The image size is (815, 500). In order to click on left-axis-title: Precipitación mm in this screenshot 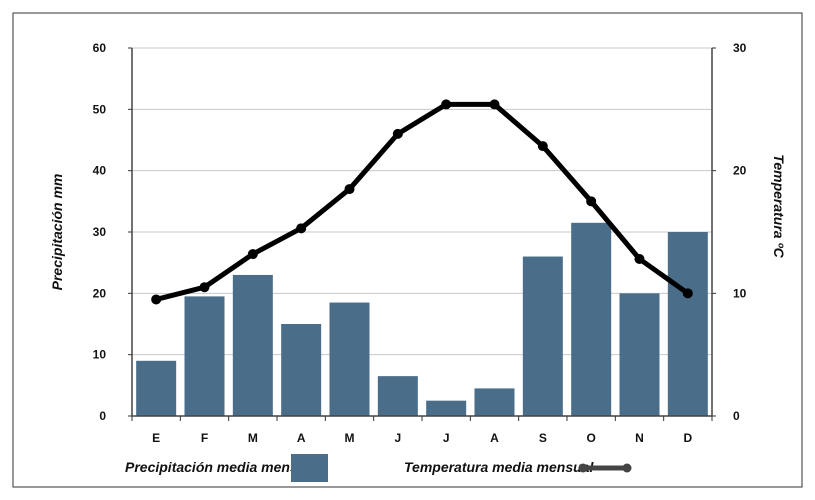, I will do `click(57, 232)`.